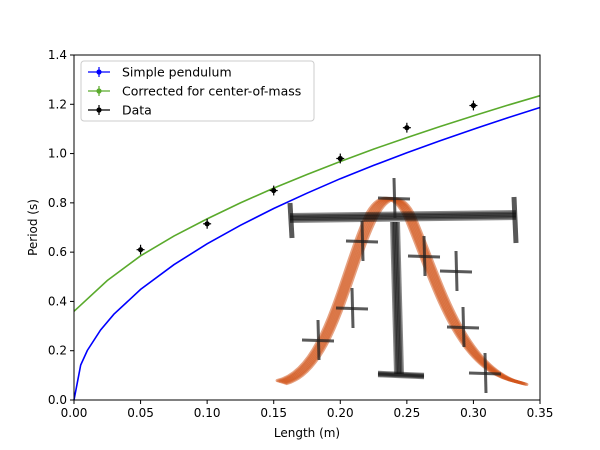  I want to click on y-tick-label: 0.2, so click(57, 351).